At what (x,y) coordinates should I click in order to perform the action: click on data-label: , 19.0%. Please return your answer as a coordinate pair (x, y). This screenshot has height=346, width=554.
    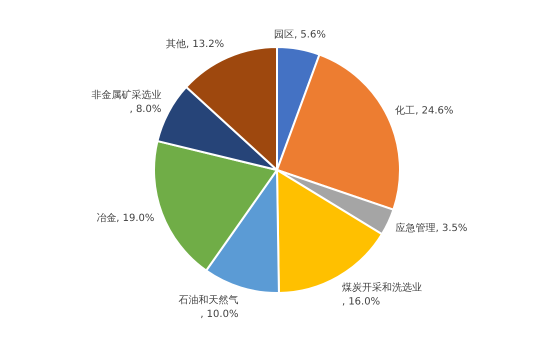
    Looking at the image, I should click on (135, 218).